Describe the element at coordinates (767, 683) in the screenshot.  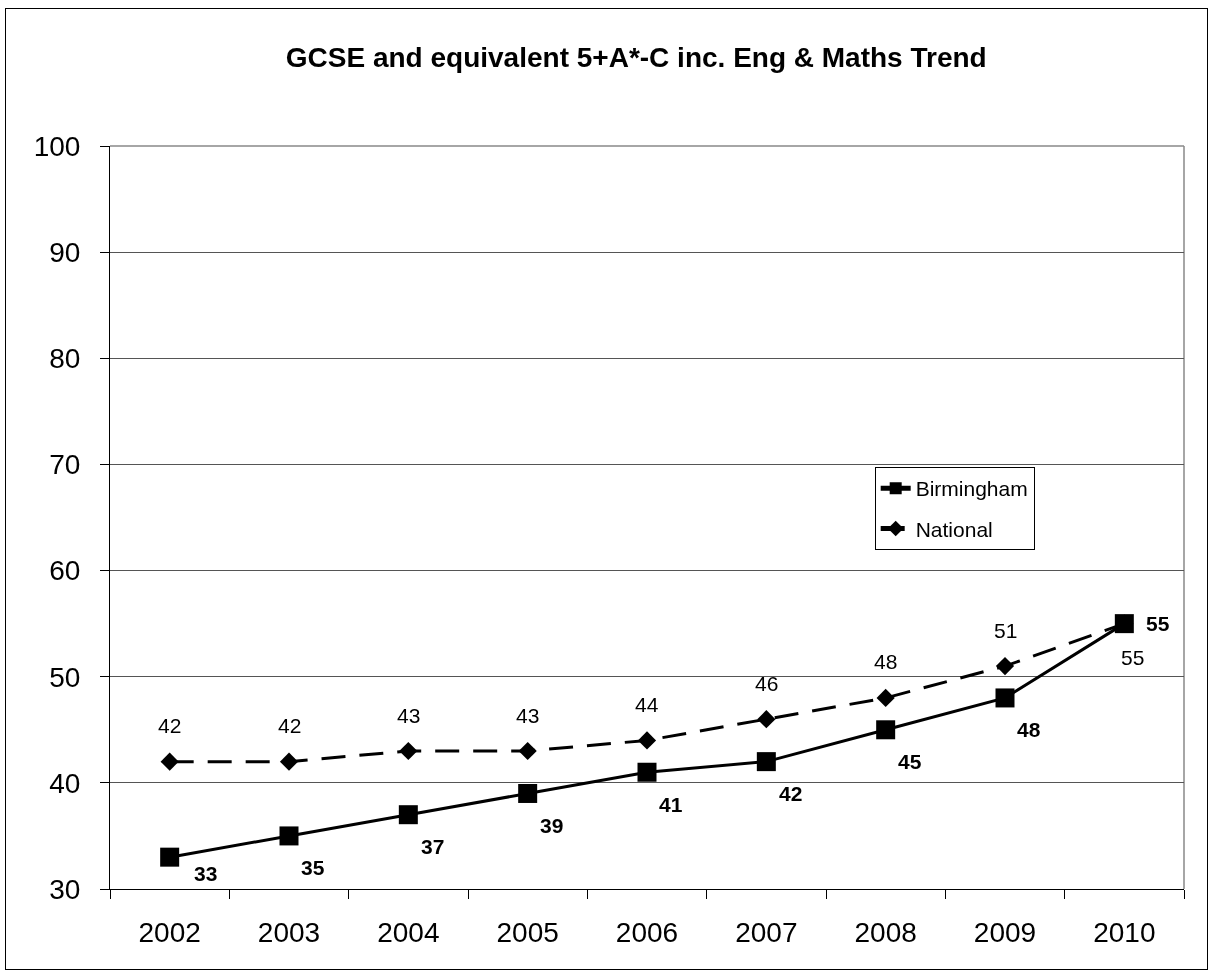
I see `data-label: 46` at that location.